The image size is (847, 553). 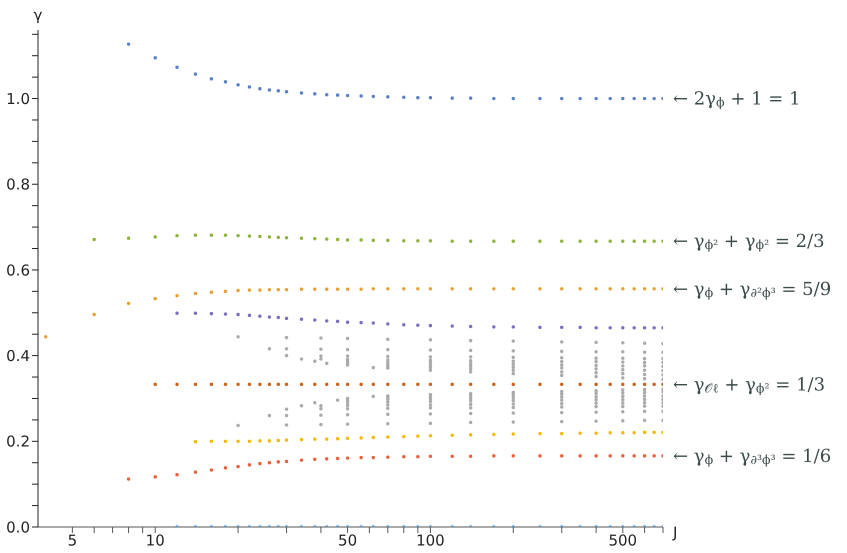 I want to click on x-tick-label: 5, so click(x=73, y=541).